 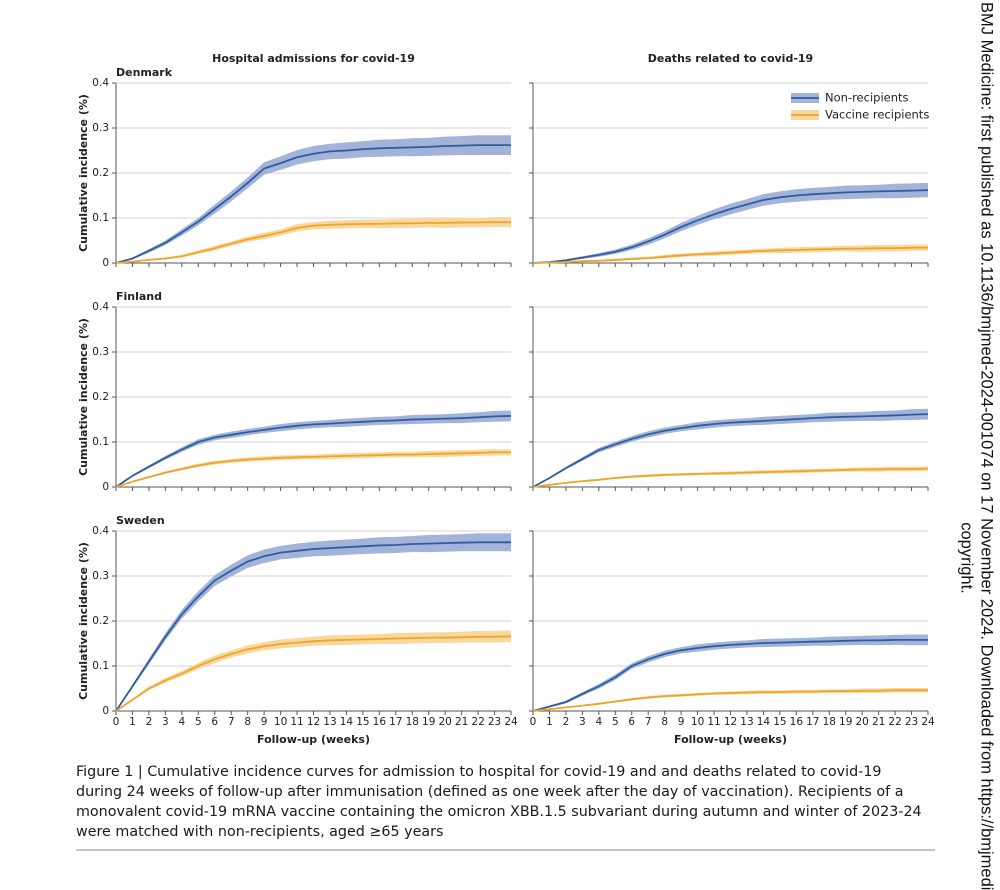 I want to click on panel-label: Sweden, so click(x=140, y=520).